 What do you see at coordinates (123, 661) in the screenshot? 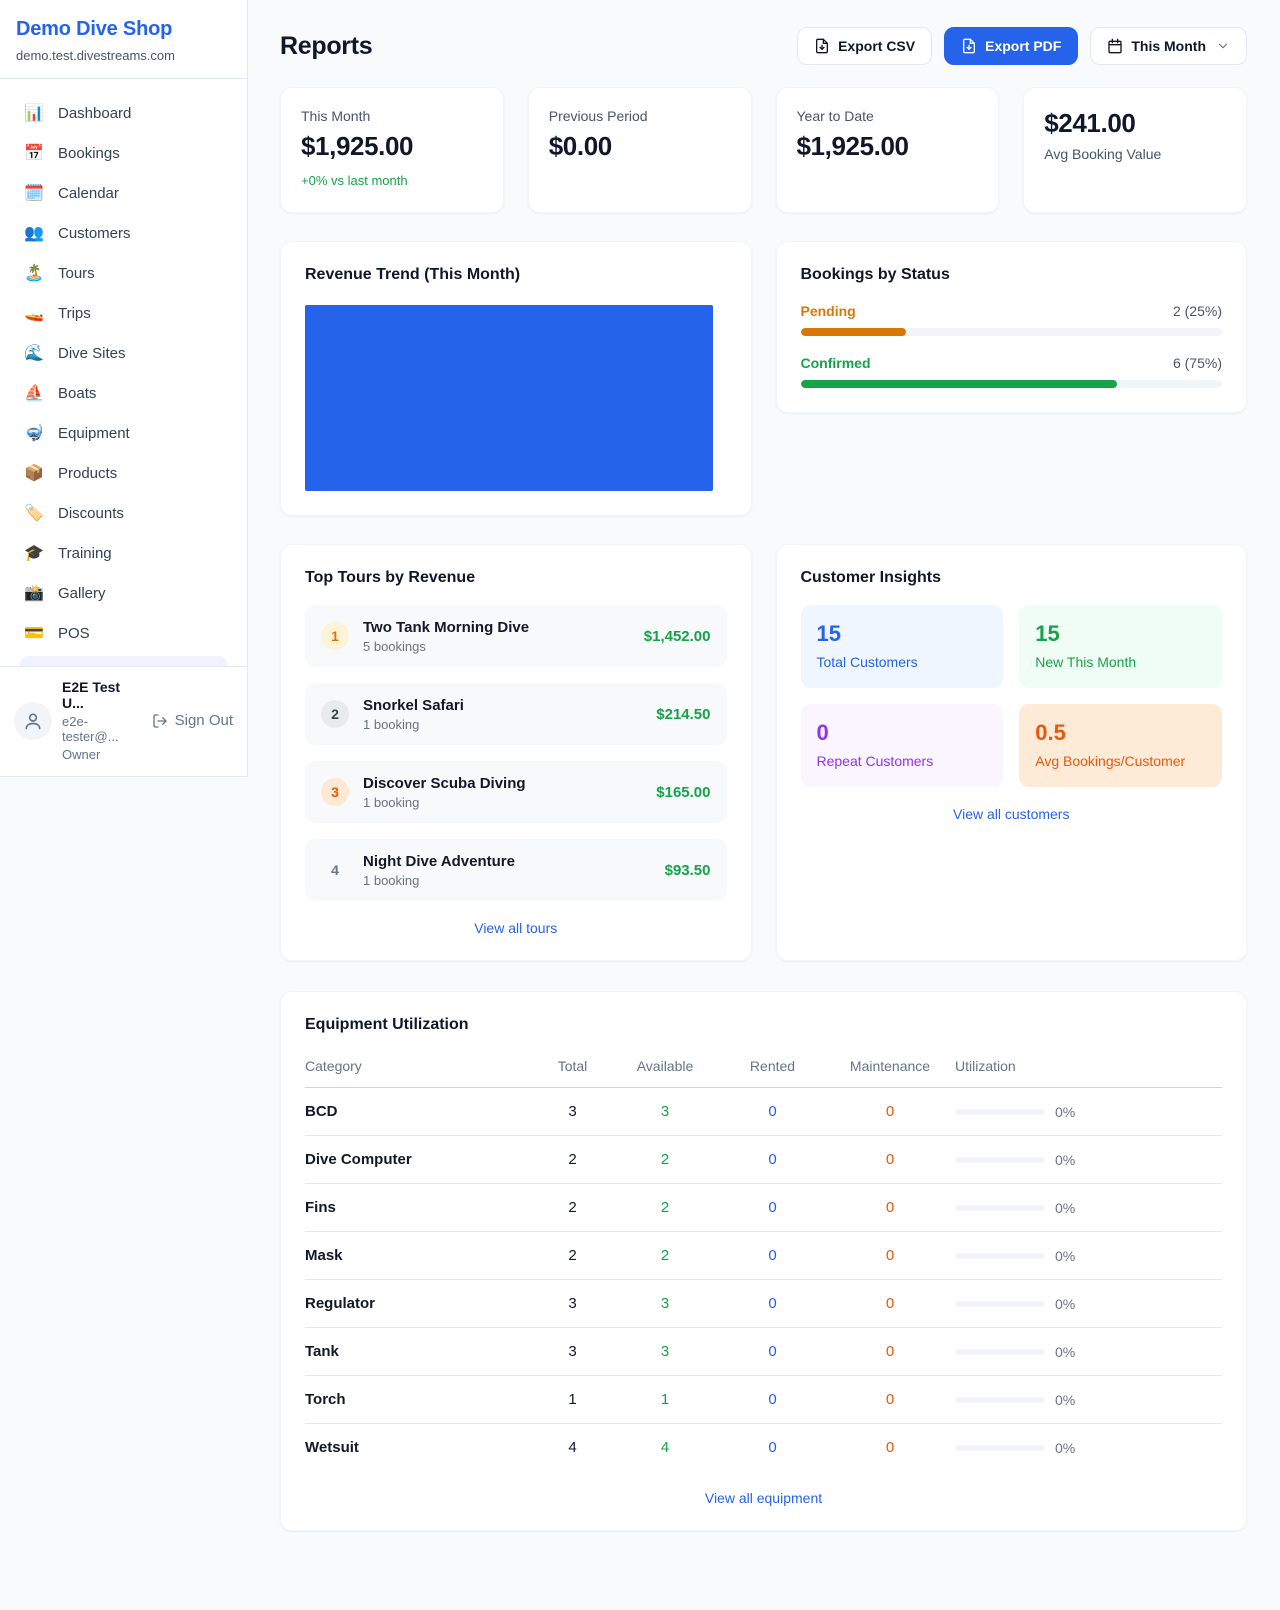
I see `sidebar-item-reports-partial` at bounding box center [123, 661].